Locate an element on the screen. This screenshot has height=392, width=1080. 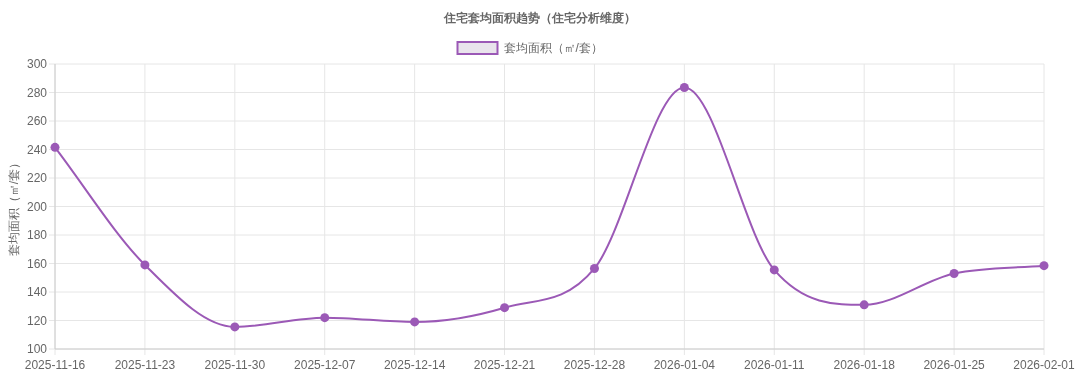
y-tick-label: 220 is located at coordinates (37, 178).